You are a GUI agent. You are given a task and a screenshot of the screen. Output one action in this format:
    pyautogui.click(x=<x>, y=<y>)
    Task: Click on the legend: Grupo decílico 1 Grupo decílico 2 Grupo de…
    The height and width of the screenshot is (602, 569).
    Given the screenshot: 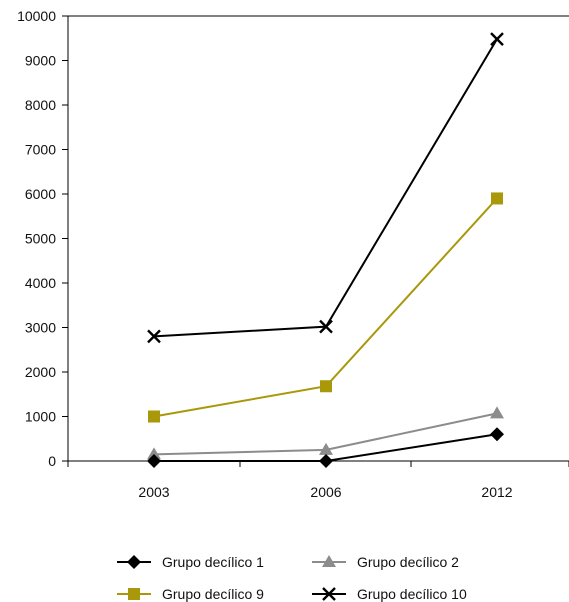 What is the action you would take?
    pyautogui.click(x=292, y=578)
    